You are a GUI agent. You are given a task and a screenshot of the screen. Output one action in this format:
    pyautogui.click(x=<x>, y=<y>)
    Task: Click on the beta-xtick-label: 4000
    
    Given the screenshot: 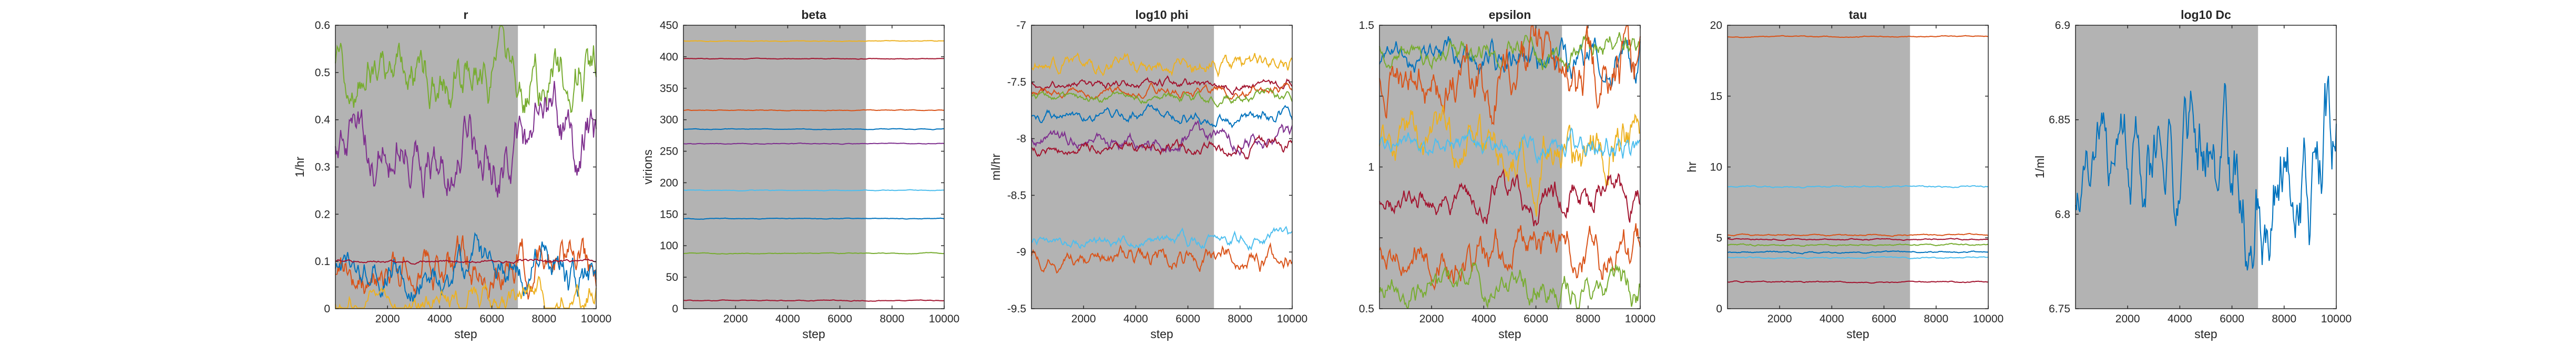 What is the action you would take?
    pyautogui.click(x=787, y=319)
    